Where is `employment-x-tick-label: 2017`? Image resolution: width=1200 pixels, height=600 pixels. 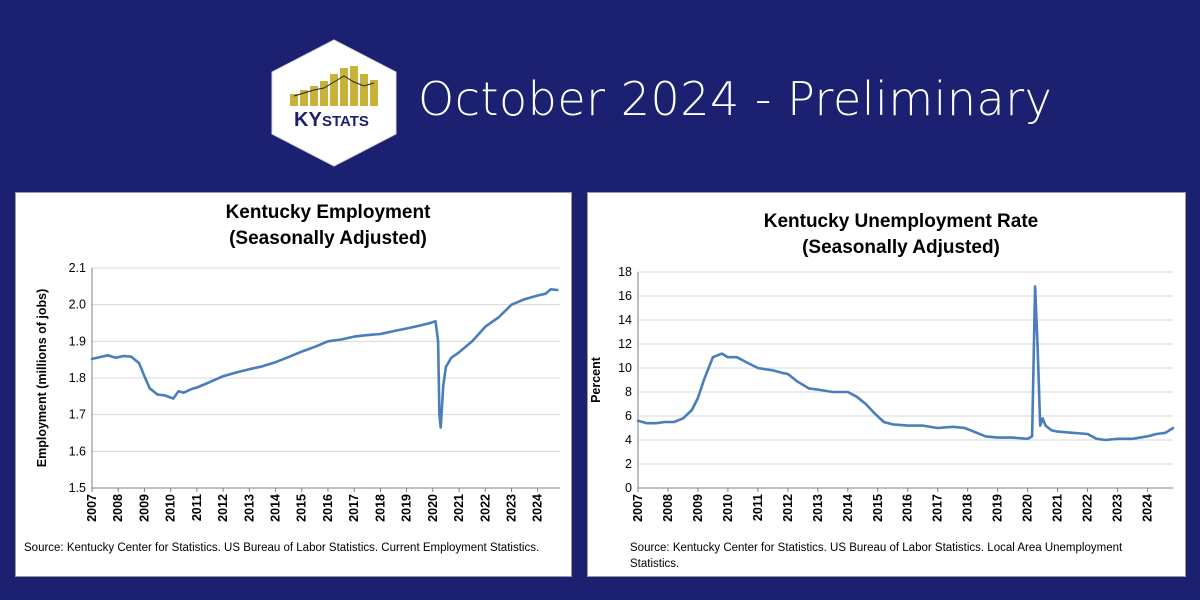 employment-x-tick-label: 2017 is located at coordinates (354, 508).